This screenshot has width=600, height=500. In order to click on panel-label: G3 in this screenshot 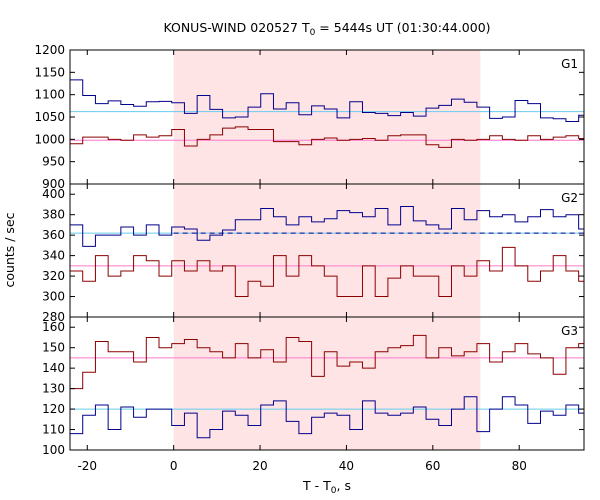, I will do `click(569, 331)`.